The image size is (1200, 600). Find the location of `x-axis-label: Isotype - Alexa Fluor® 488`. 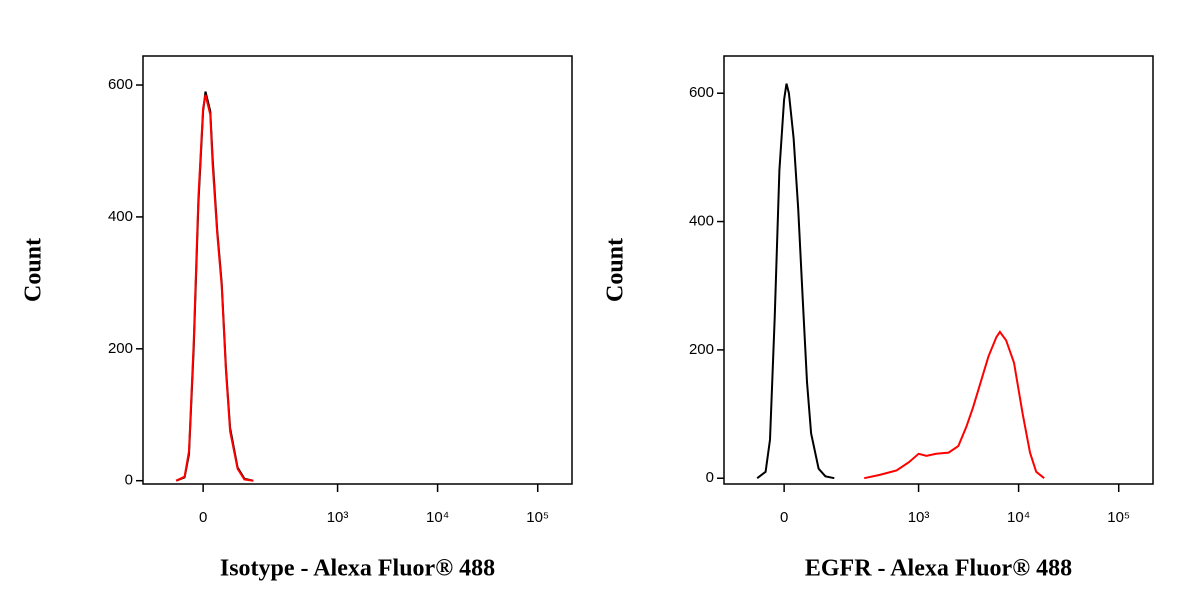

x-axis-label: Isotype - Alexa Fluor® 488 is located at coordinates (357, 569).